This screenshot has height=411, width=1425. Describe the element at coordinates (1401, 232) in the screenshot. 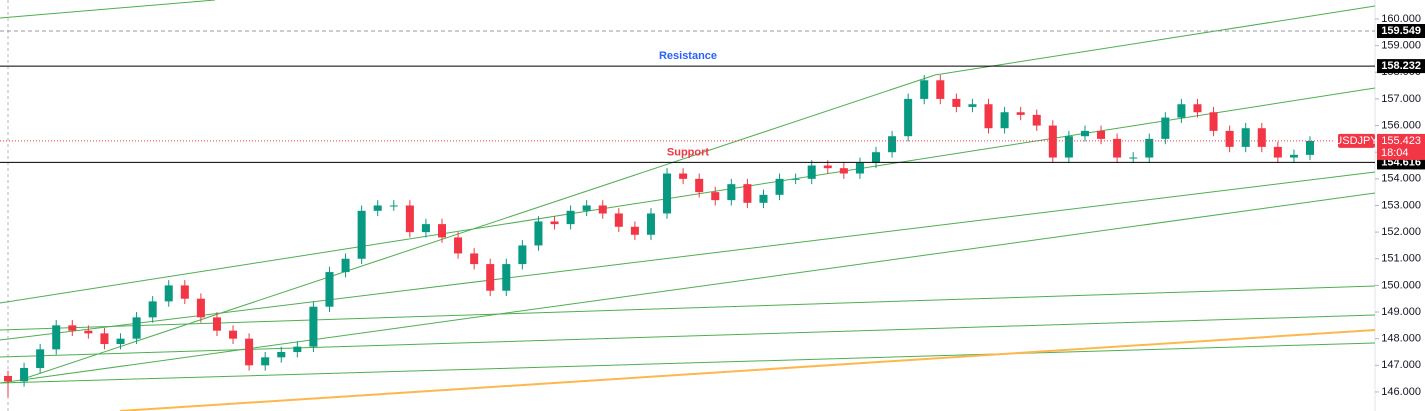

I see `y-tick-label: 152.000` at that location.